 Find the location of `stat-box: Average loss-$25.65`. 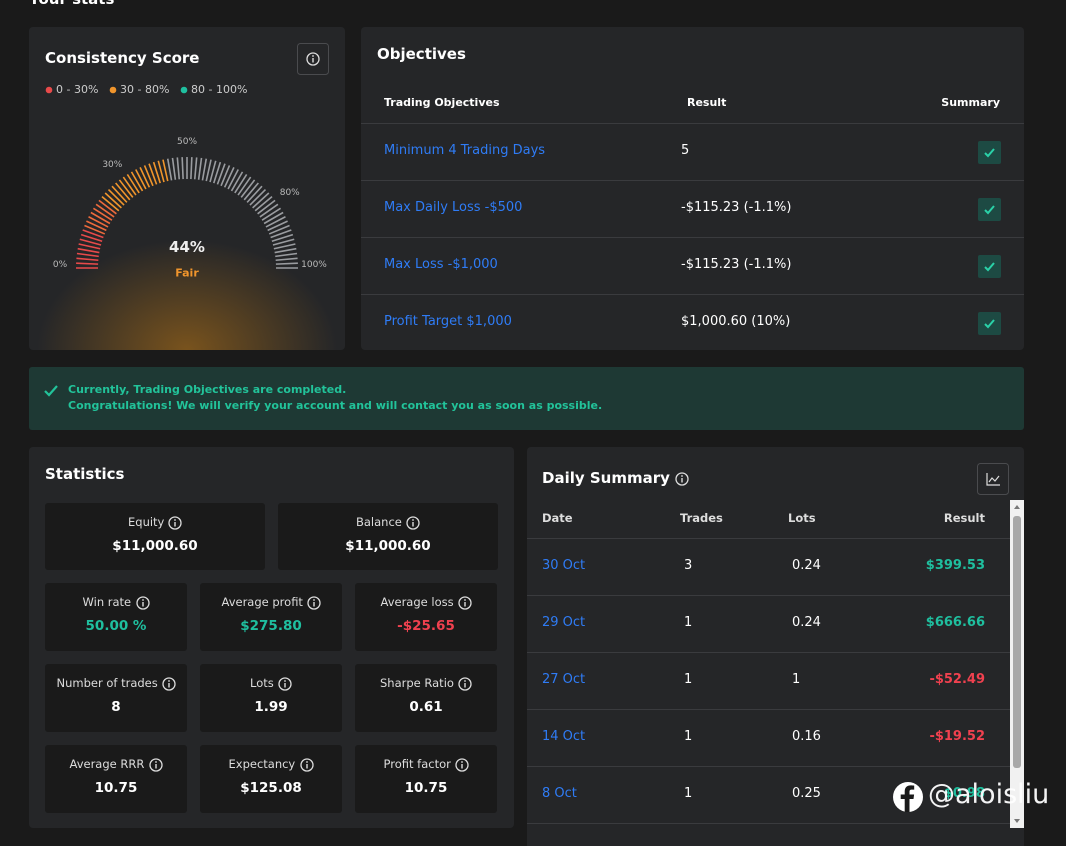

stat-box: Average loss-$25.65 is located at coordinates (426, 617).